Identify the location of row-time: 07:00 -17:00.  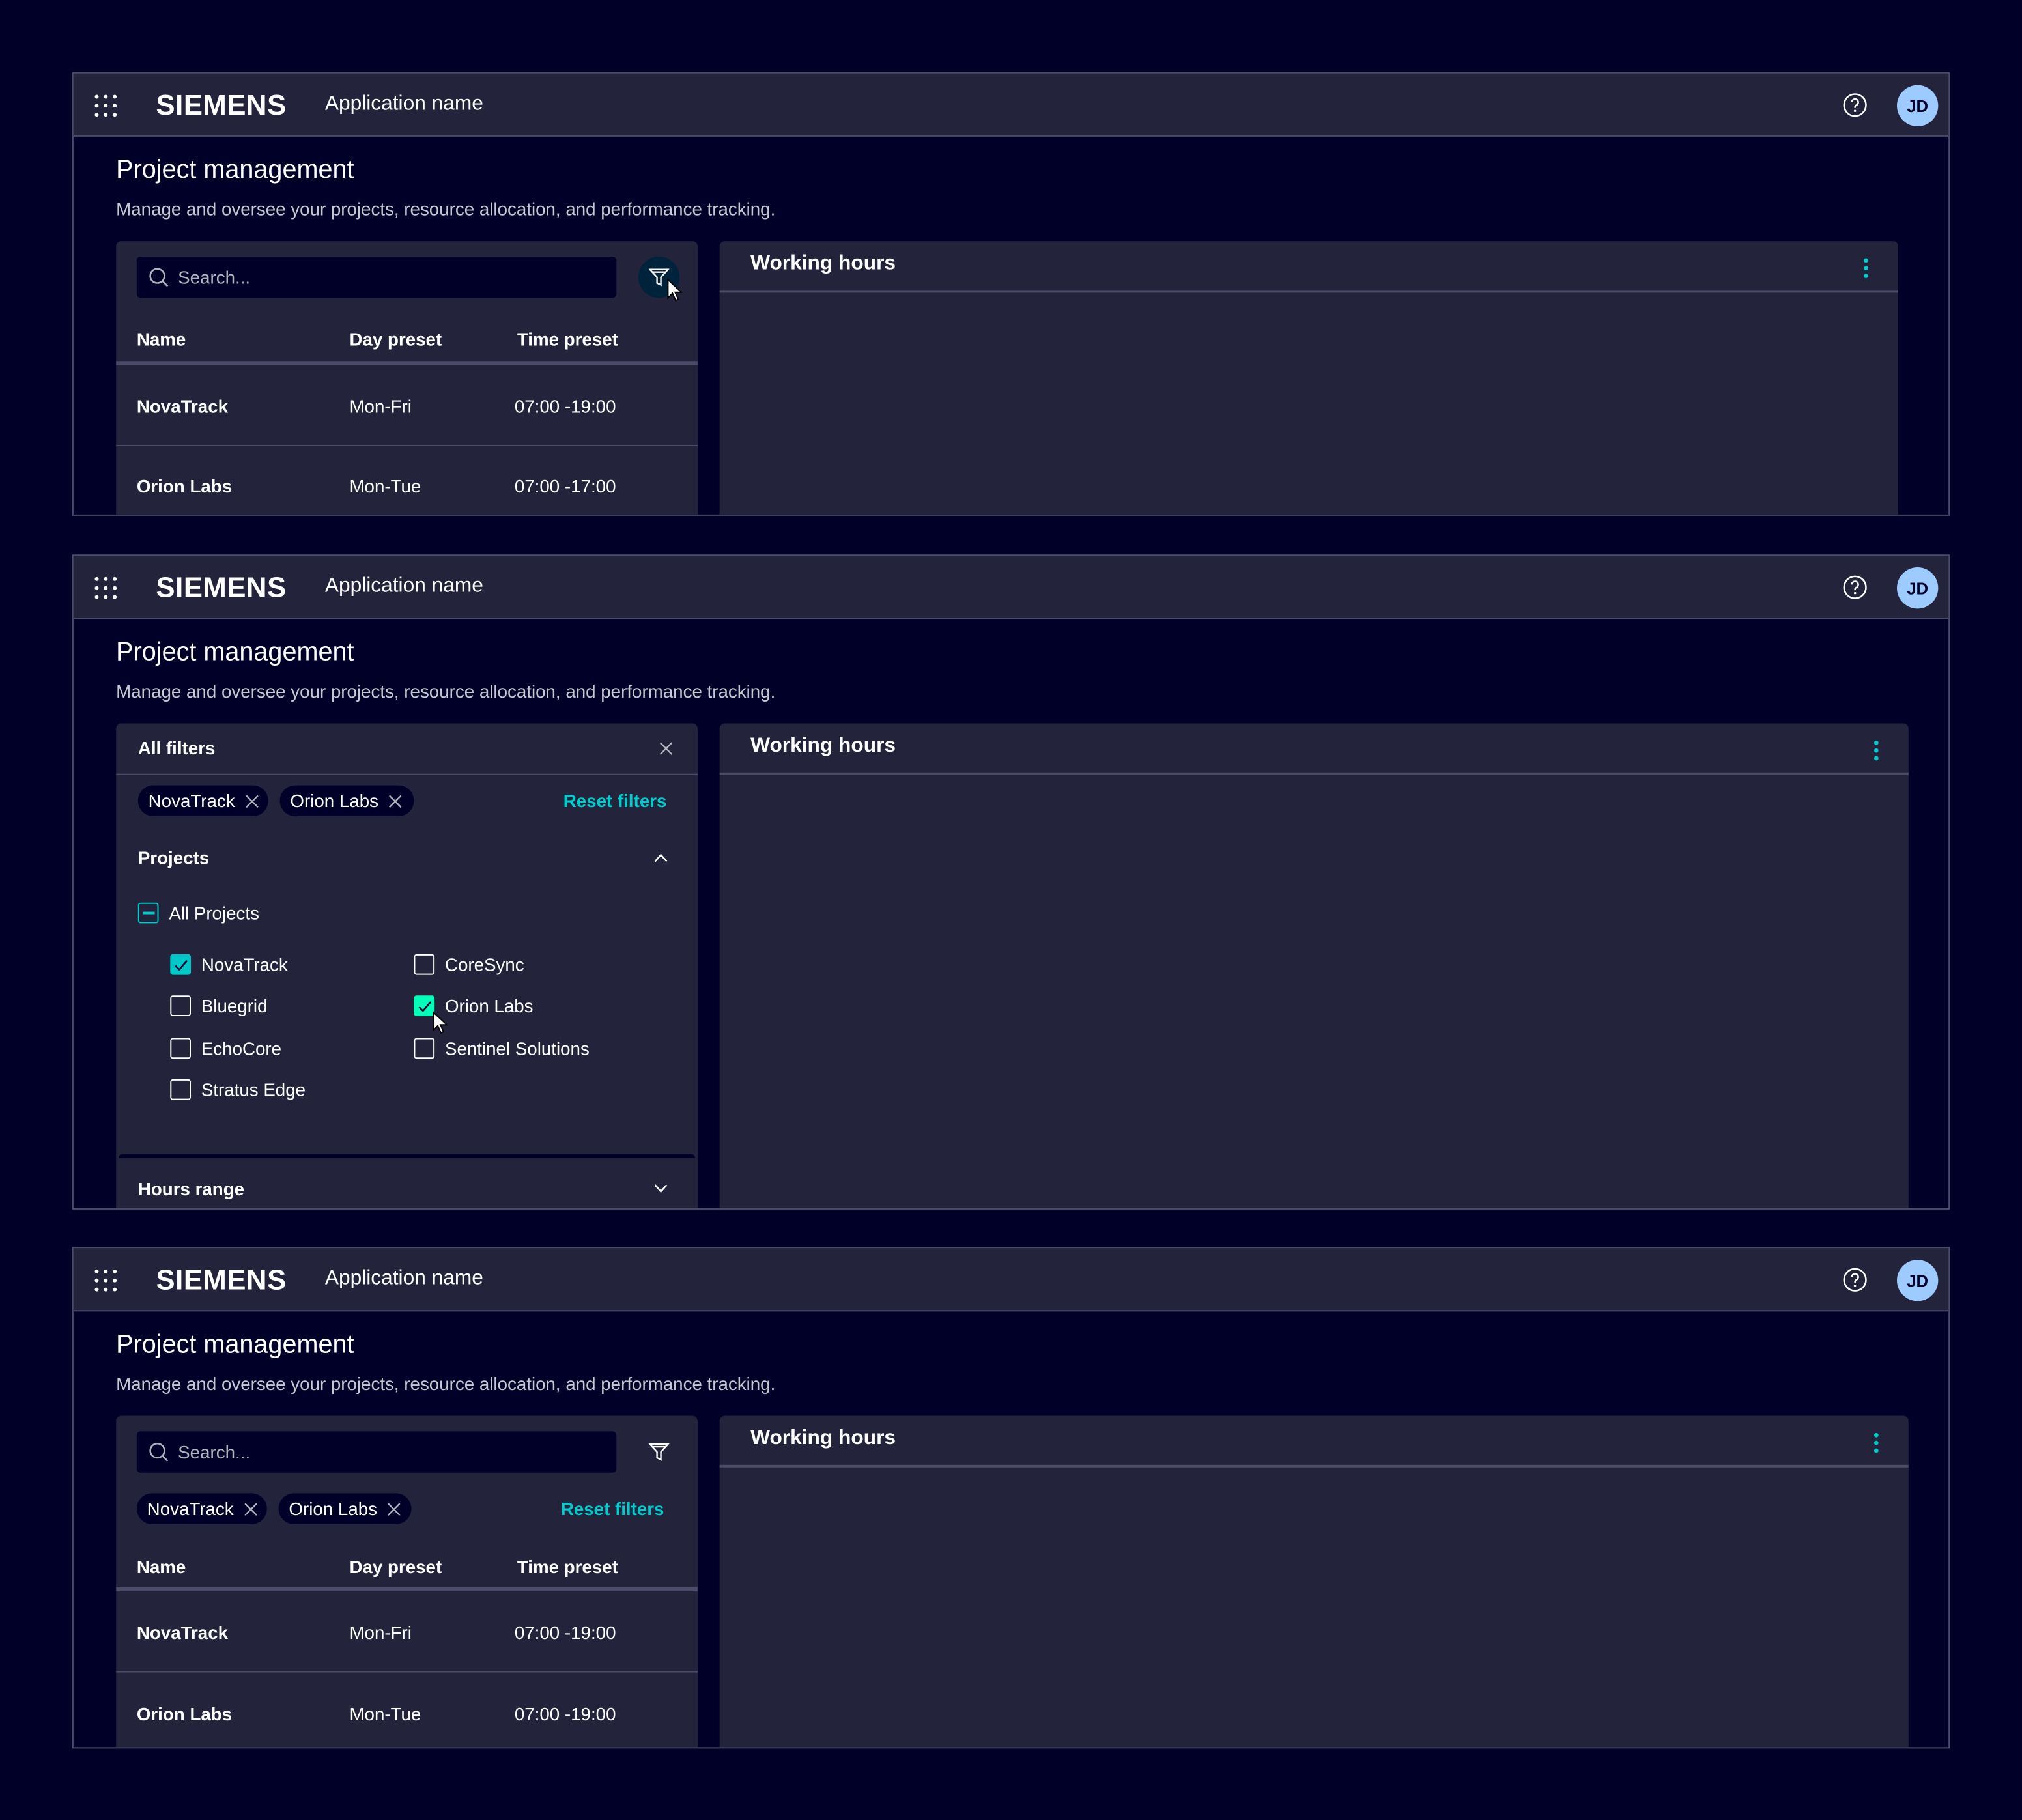
(565, 487).